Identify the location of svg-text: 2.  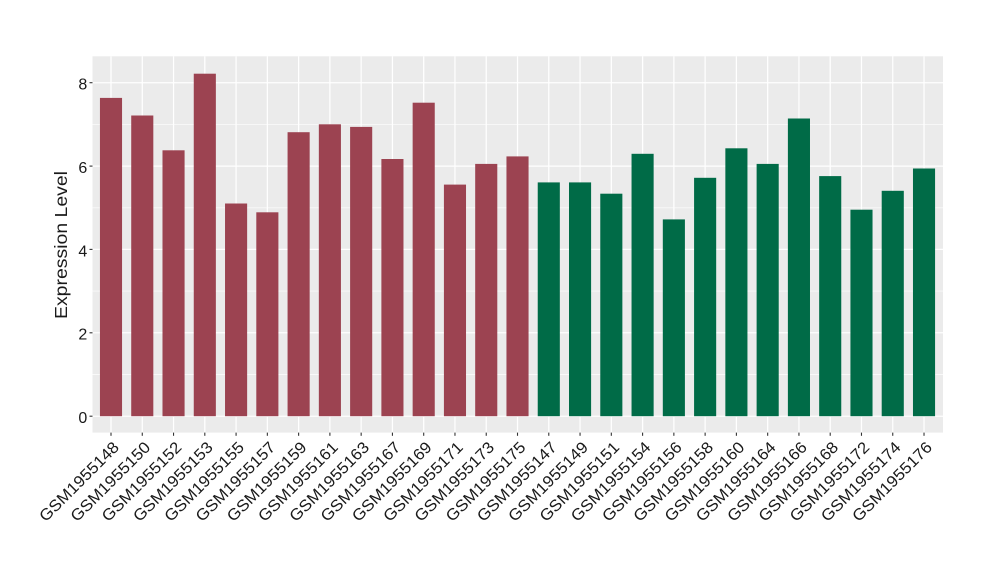
(82, 335).